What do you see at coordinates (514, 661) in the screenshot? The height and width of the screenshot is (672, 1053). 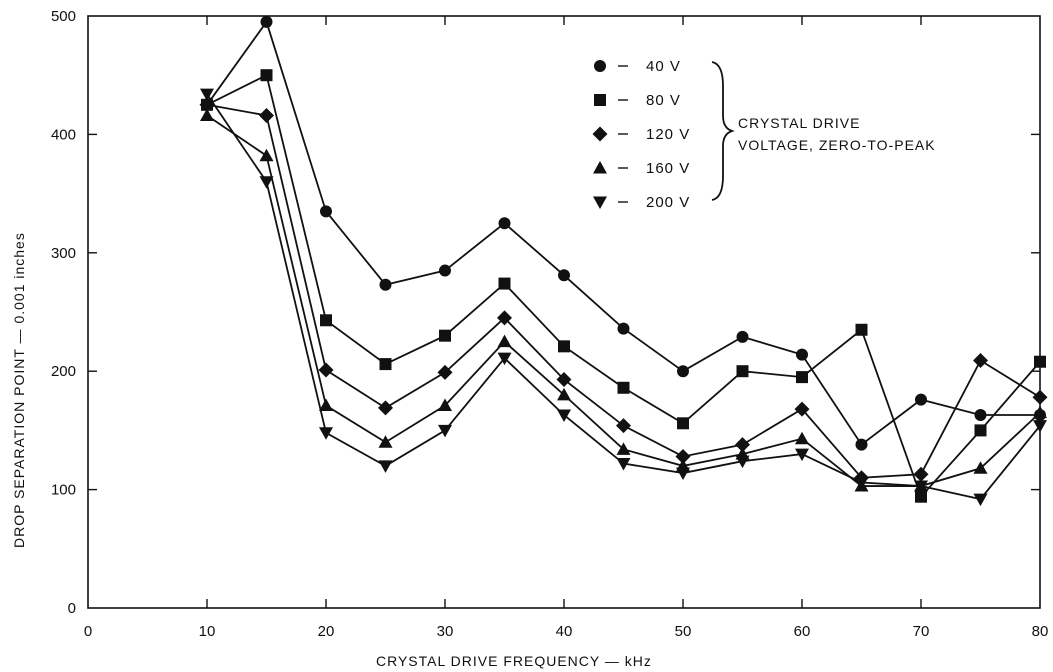 I see `x-axis-title: CRYSTAL DRIVE FREQUENCY — kHz` at bounding box center [514, 661].